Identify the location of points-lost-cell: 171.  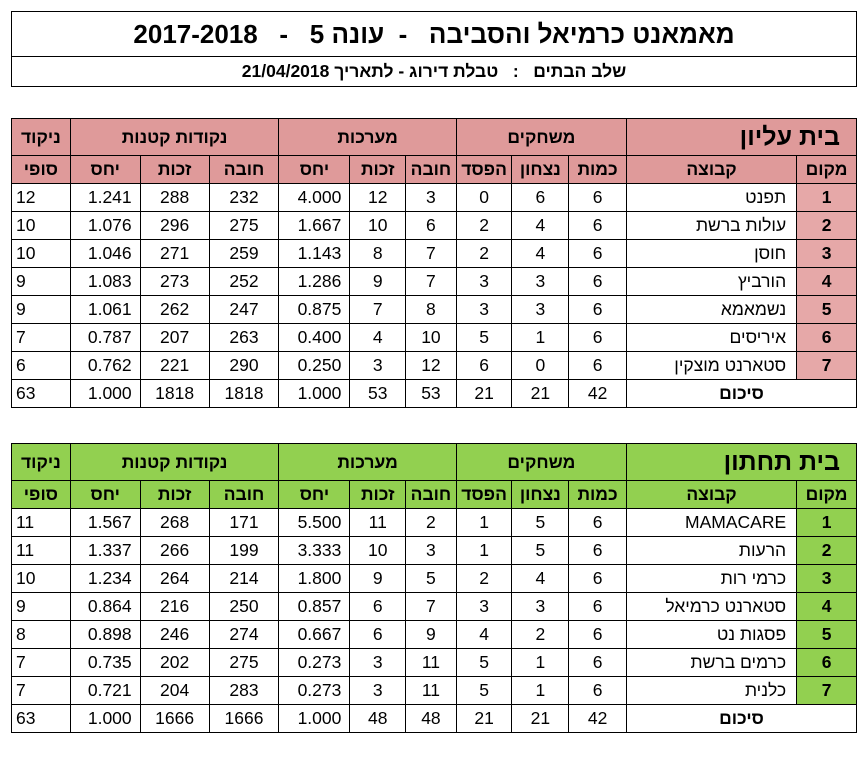
(244, 522).